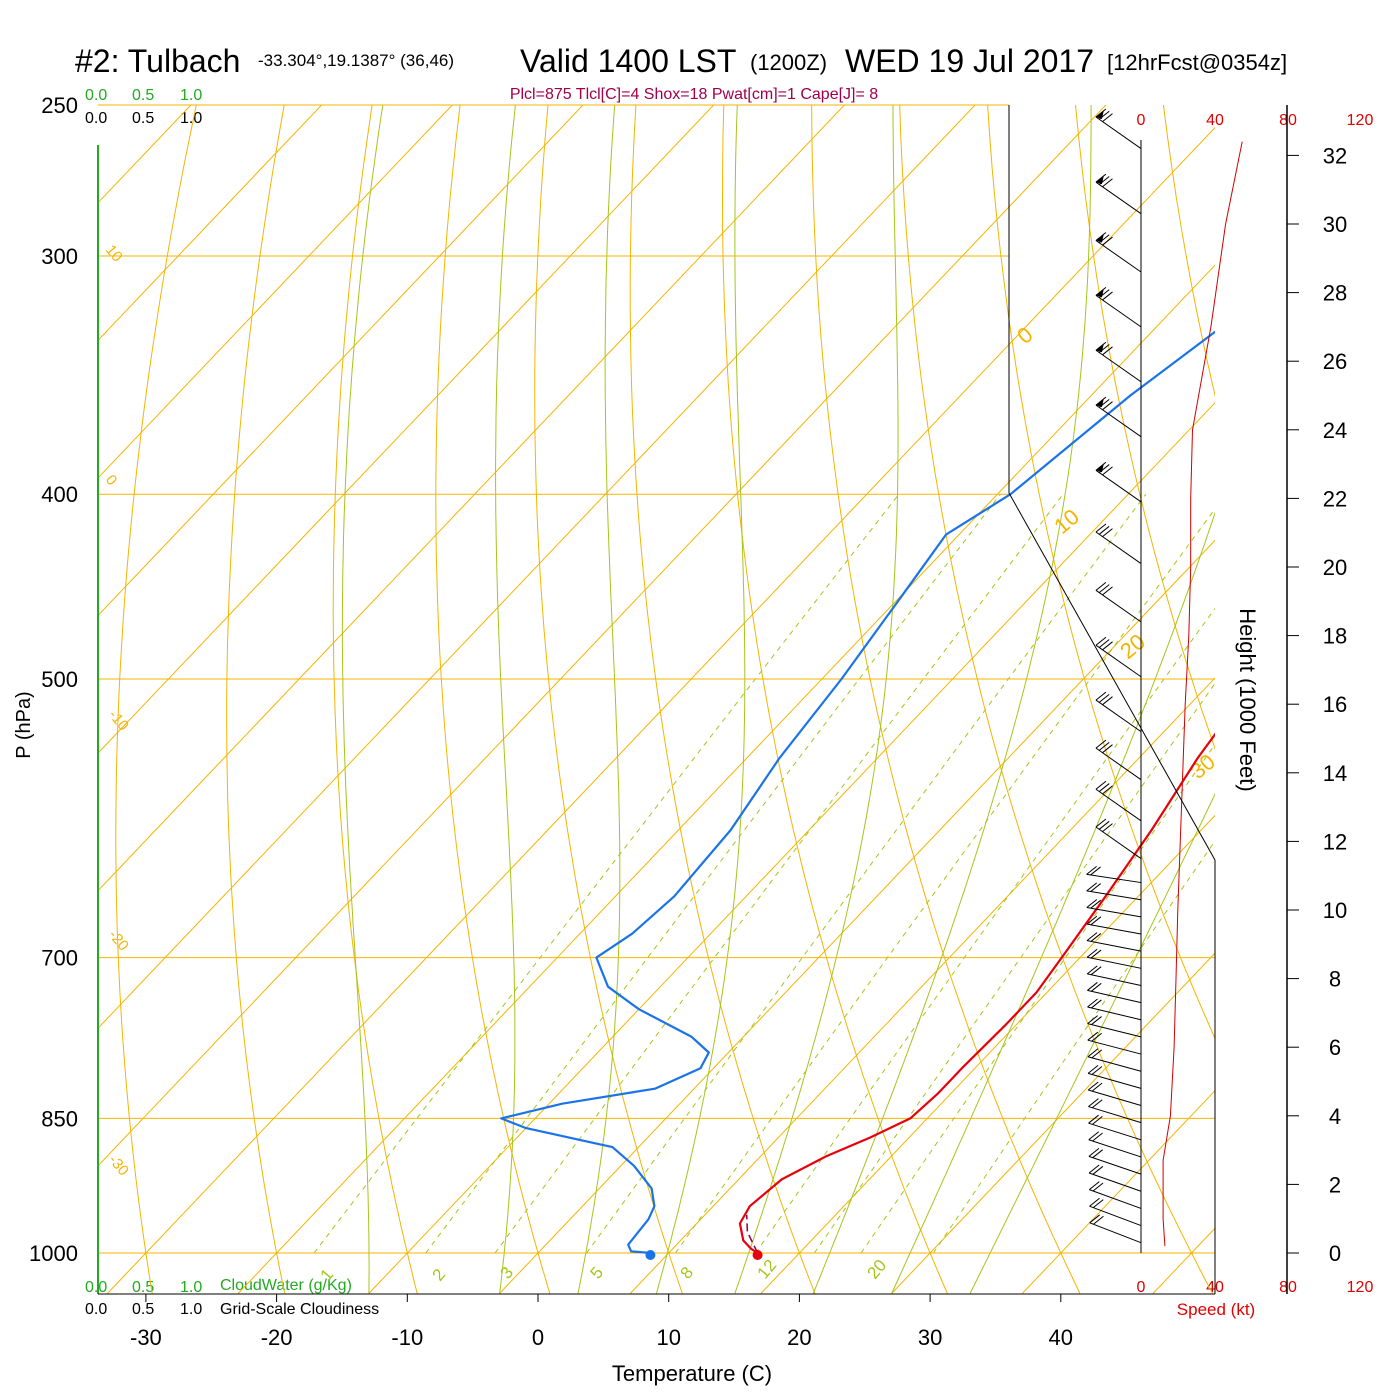 The image size is (1400, 1400). I want to click on wind-speed-profile, so click(1202, 694).